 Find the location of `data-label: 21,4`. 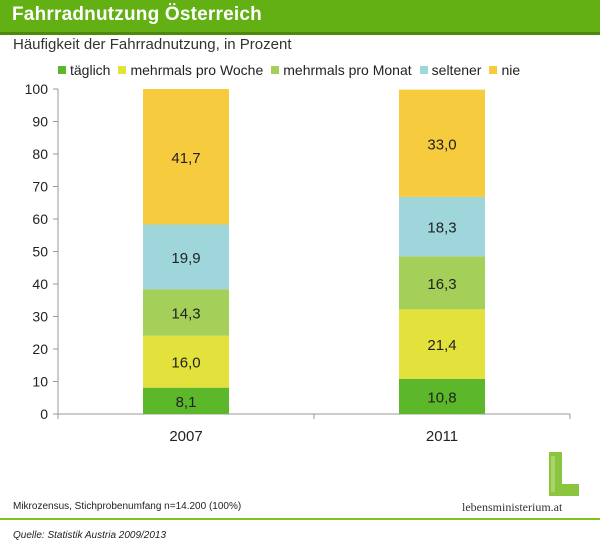

data-label: 21,4 is located at coordinates (441, 345).